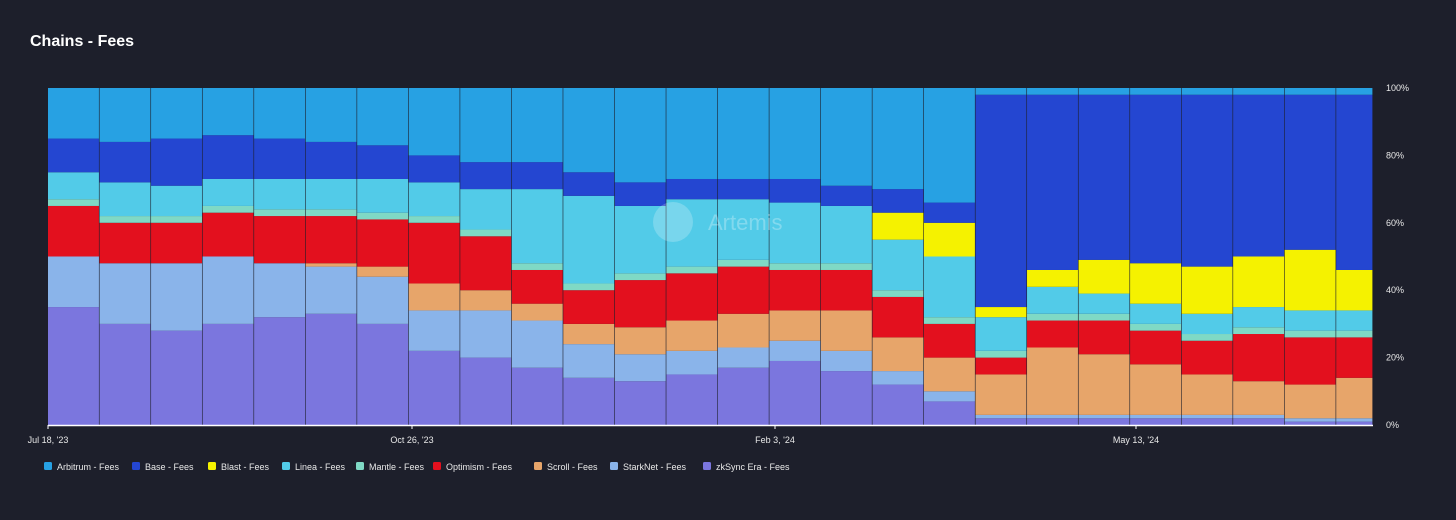 The image size is (1456, 520). I want to click on legend-item-base-fees: Base - Fees, so click(163, 467).